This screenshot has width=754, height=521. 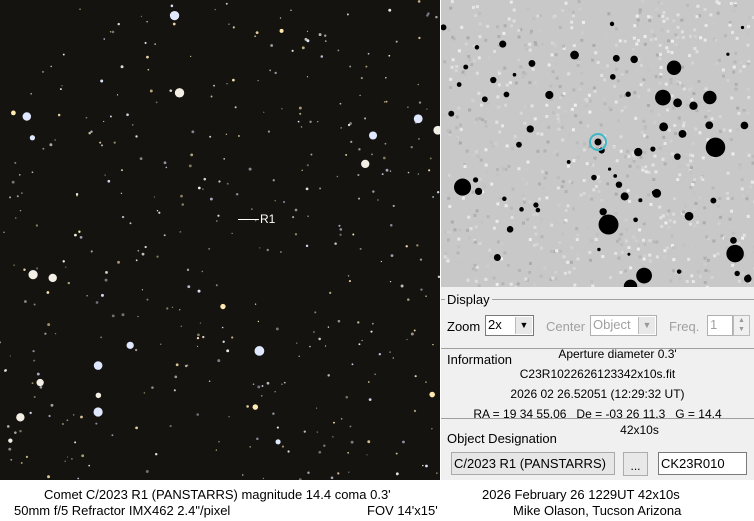 I want to click on center-select: Object ▼, so click(x=623, y=325).